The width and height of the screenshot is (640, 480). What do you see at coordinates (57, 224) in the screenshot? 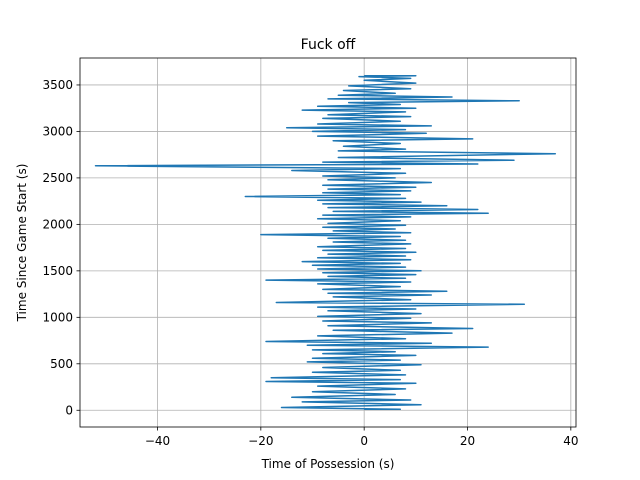
I see `y-tick-label: 2000` at bounding box center [57, 224].